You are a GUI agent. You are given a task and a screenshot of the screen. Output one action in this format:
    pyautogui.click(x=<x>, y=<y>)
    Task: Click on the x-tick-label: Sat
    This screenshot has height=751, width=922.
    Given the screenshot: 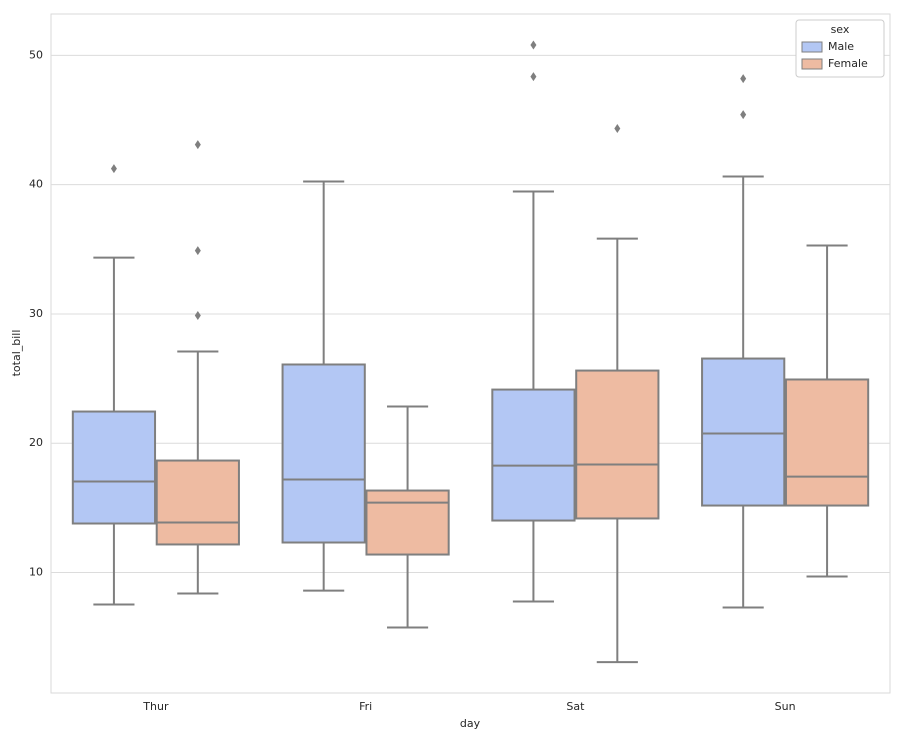 What is the action you would take?
    pyautogui.click(x=575, y=706)
    